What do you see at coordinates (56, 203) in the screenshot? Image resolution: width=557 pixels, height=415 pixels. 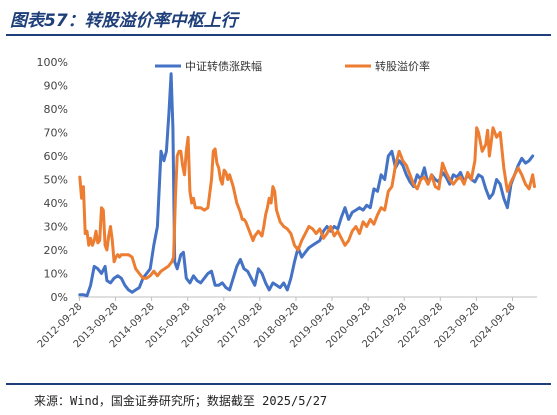 I see `y-tick-label: 40%` at bounding box center [56, 203].